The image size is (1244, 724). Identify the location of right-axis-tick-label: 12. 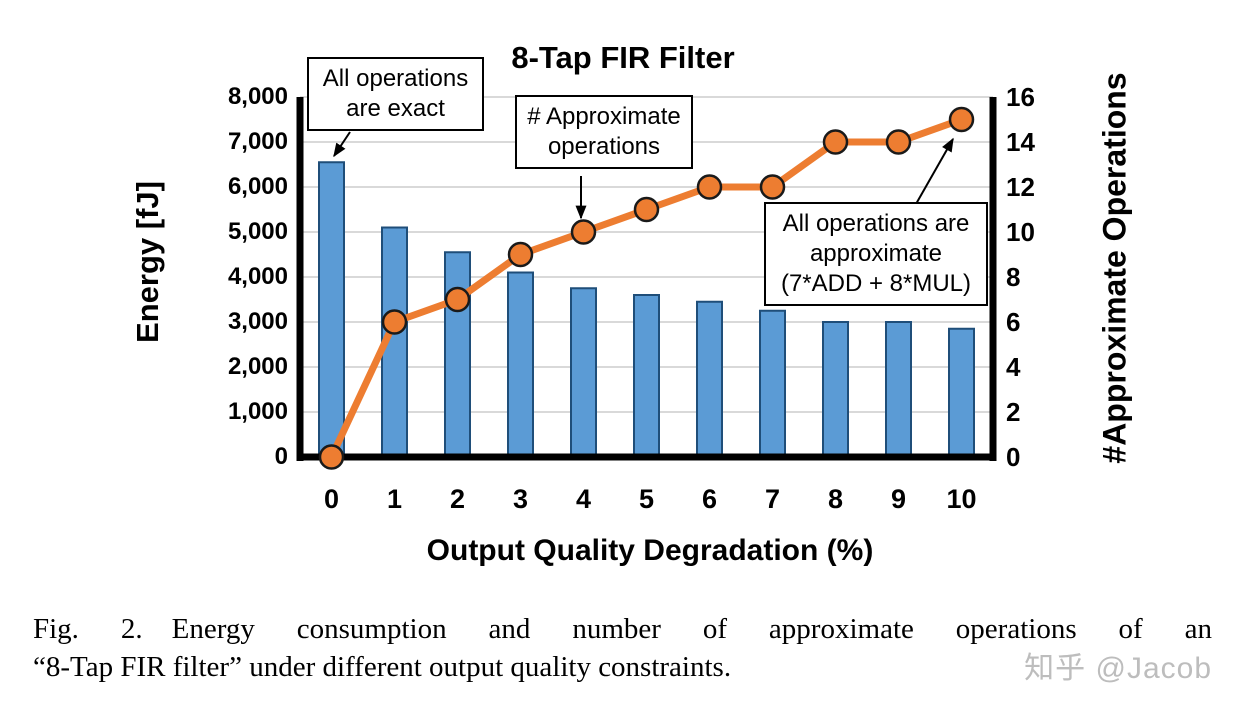
(1020, 187).